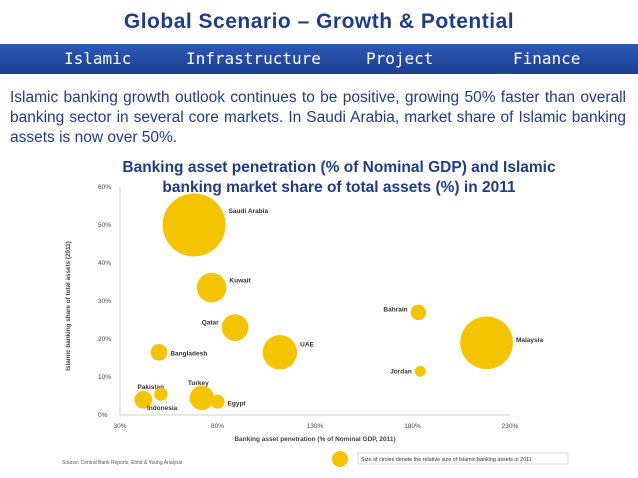 Image resolution: width=638 pixels, height=478 pixels. Describe the element at coordinates (400, 58) in the screenshot. I see `nav-item-project: Project` at that location.